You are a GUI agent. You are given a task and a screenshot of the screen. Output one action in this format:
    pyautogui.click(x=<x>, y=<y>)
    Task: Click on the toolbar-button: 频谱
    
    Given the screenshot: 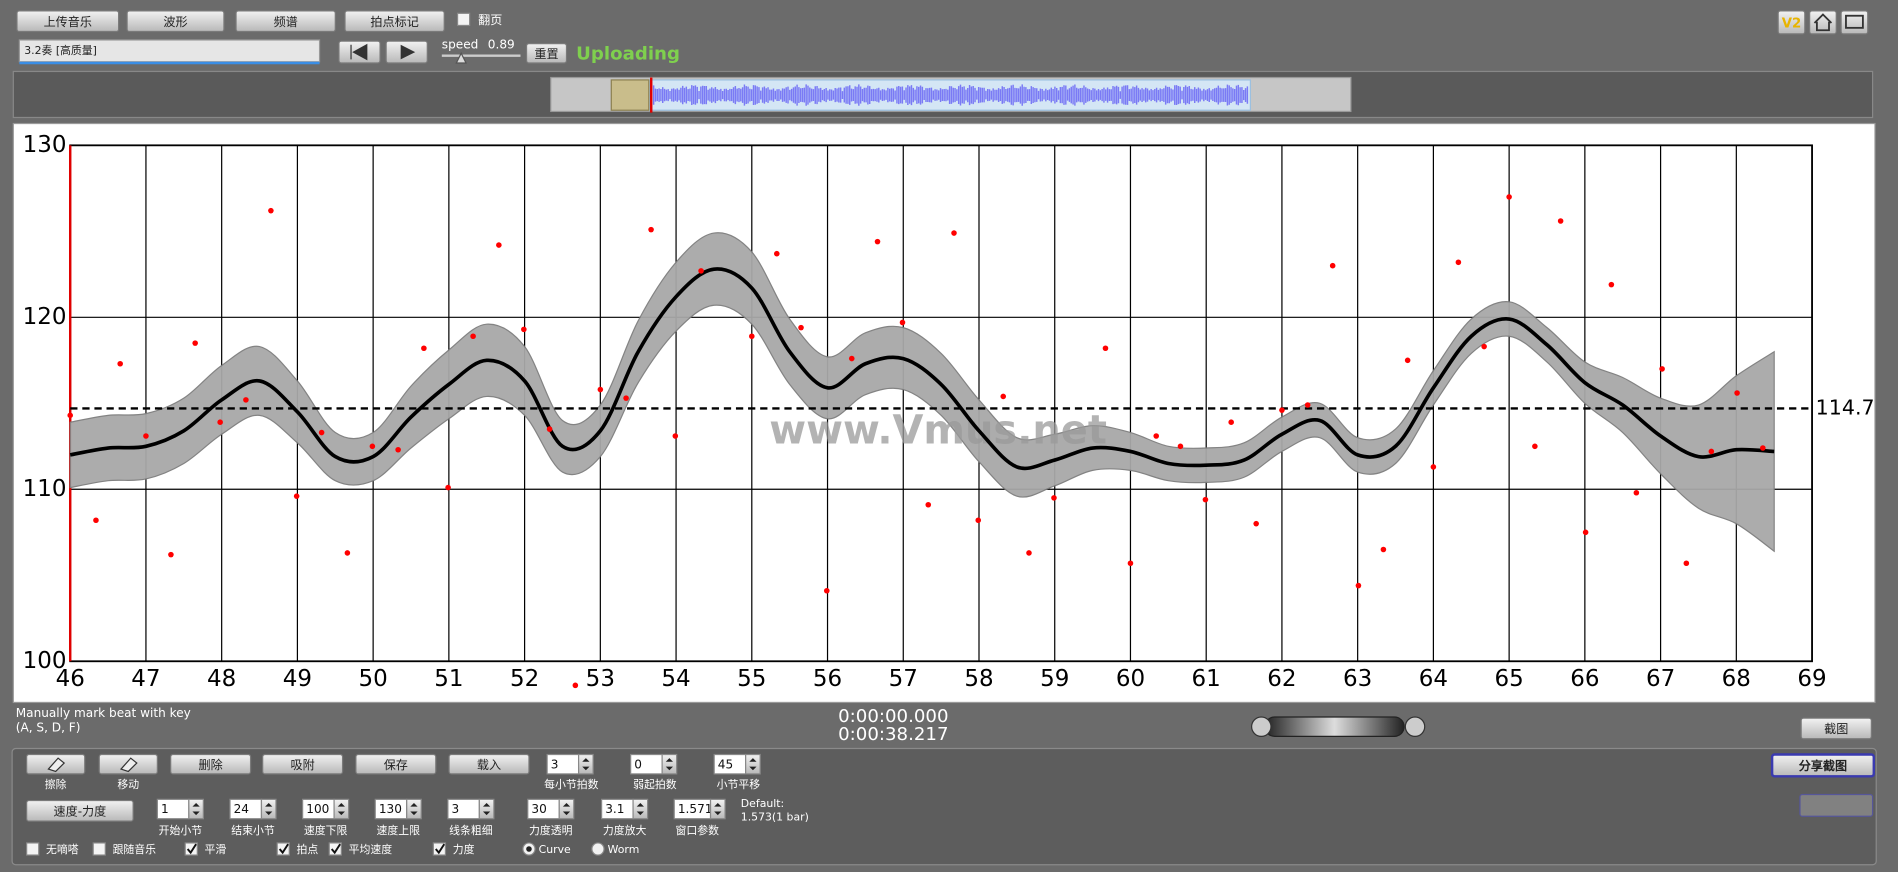 What is the action you would take?
    pyautogui.click(x=285, y=21)
    